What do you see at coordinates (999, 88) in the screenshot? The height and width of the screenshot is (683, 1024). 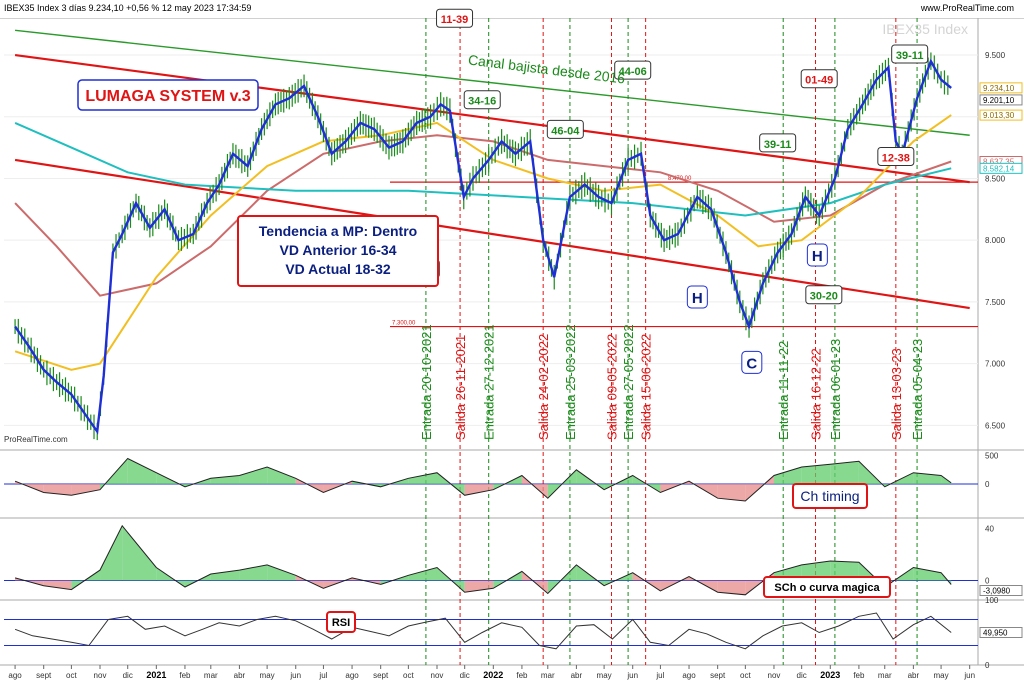 I see `price-value-label: 9.234,10` at bounding box center [999, 88].